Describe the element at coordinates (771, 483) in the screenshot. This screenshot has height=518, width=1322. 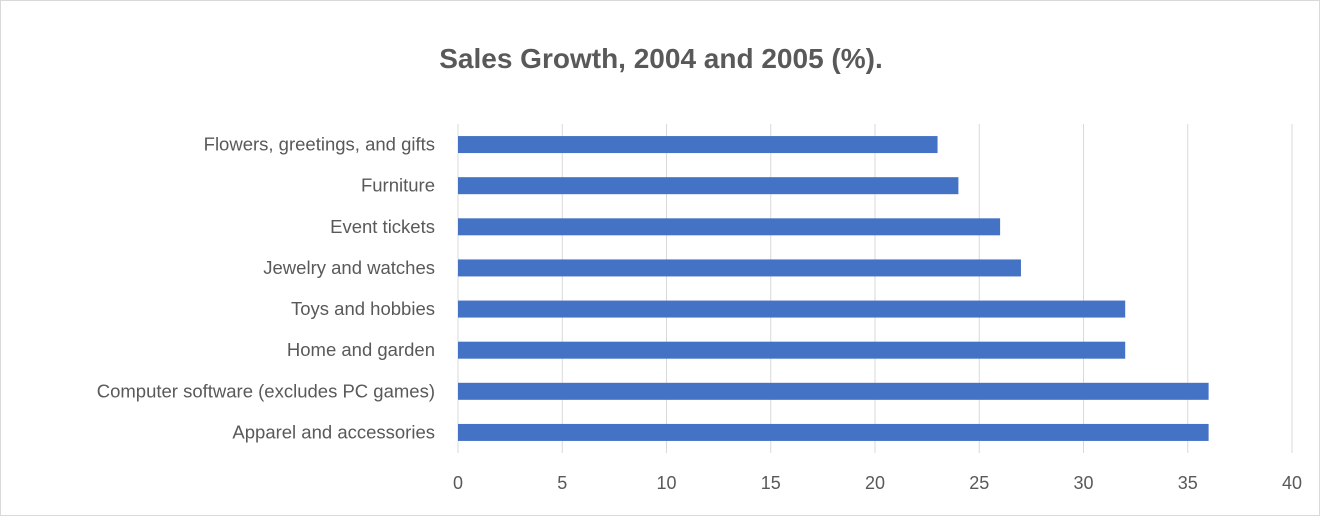
I see `x-tick-label: 15` at that location.